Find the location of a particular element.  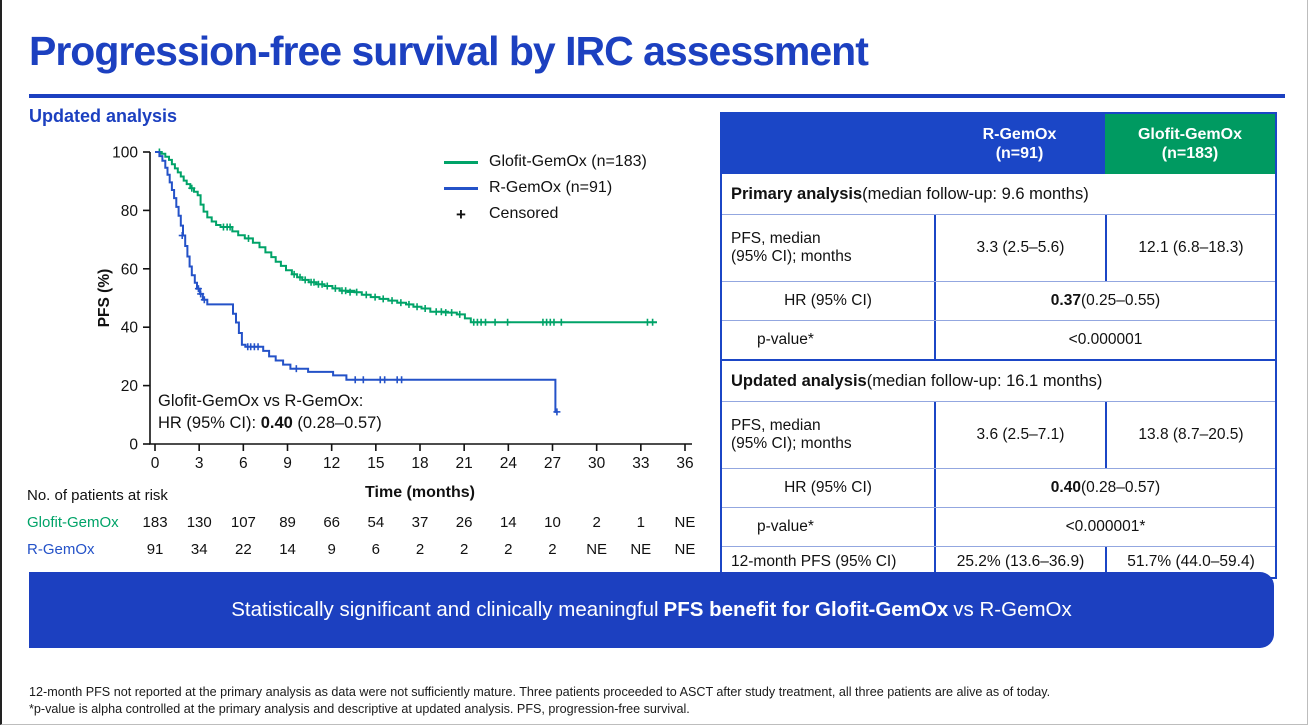

hr-annotation-line1: Glofit-GemOx vs R-GemOx: is located at coordinates (261, 401).